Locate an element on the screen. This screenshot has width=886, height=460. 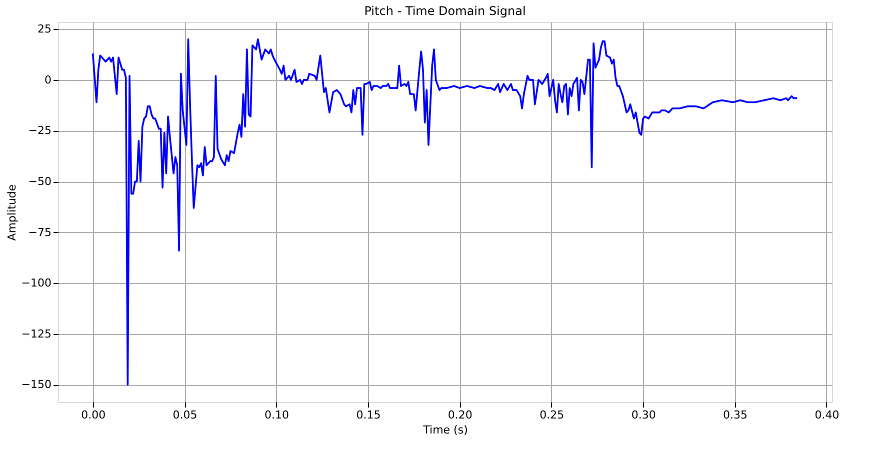
y-tick-label: −125 is located at coordinates (36, 333).